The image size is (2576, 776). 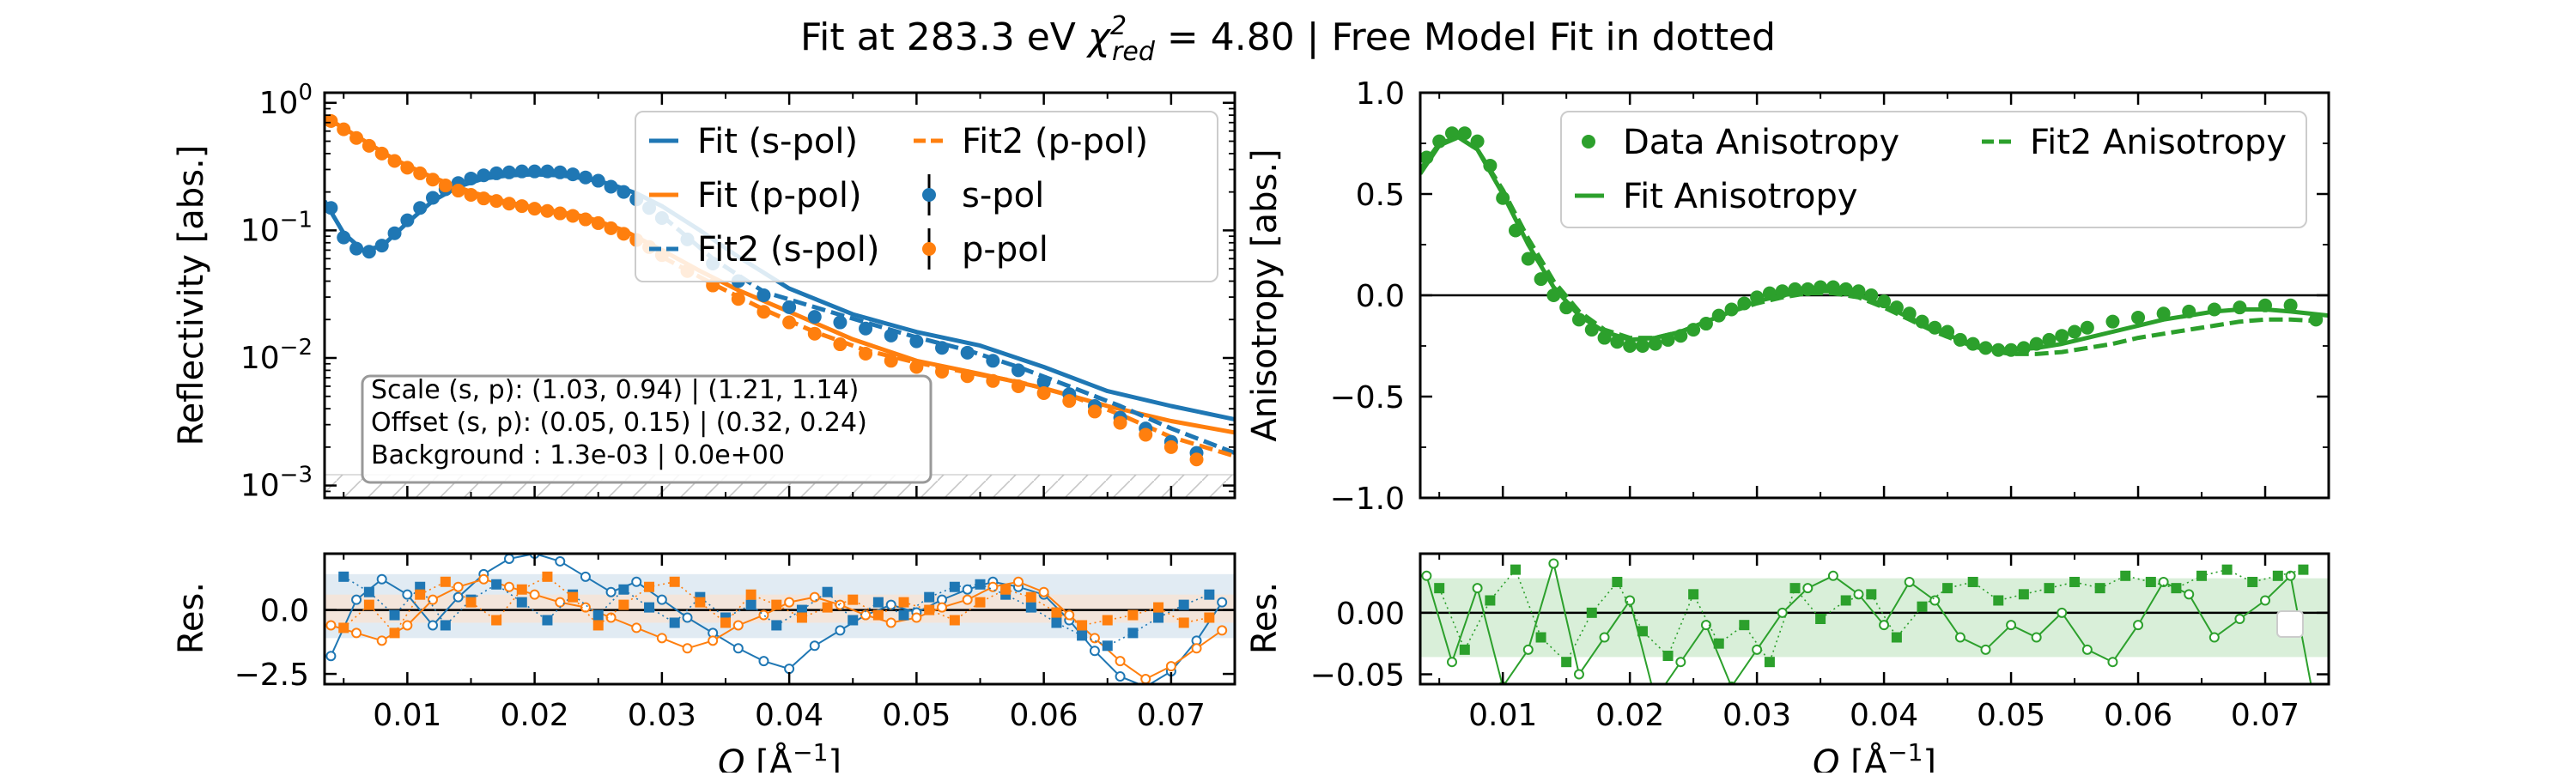 I want to click on x-axis-label-right: Q [Å−1], so click(x=1874, y=757).